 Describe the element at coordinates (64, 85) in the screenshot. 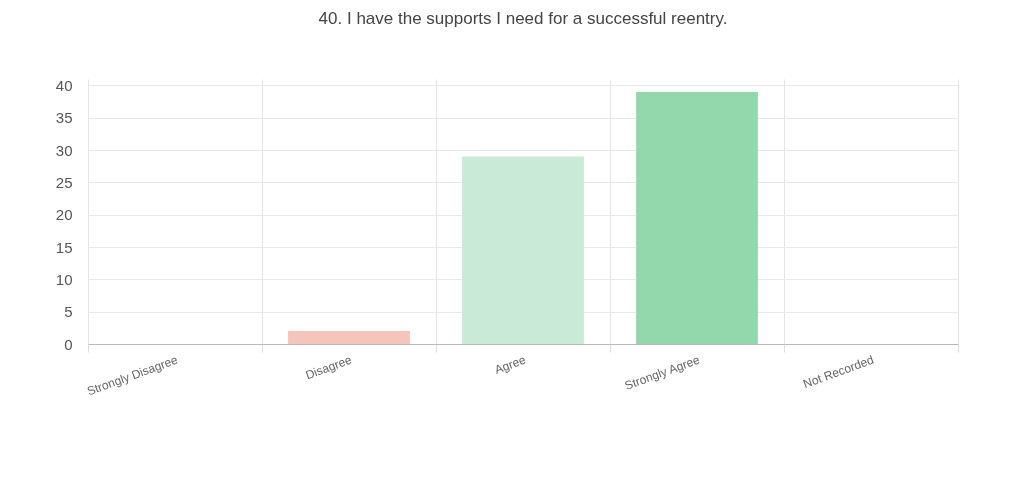

I see `y-tick-label: 40` at that location.